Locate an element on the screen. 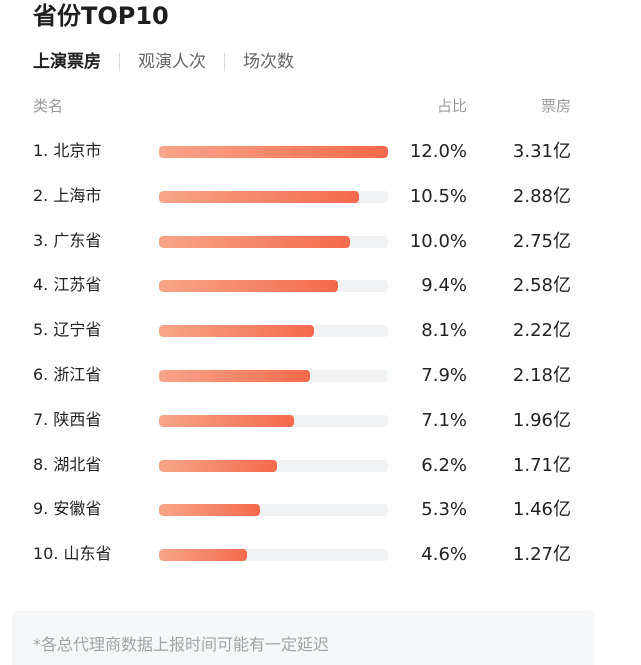 The image size is (641, 665). box-office-value: 2.75亿 is located at coordinates (541, 241).